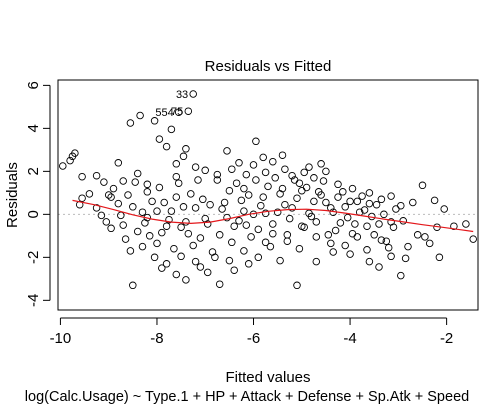 This screenshot has height=411, width=499. What do you see at coordinates (156, 338) in the screenshot?
I see `x-tick-label: -8` at bounding box center [156, 338].